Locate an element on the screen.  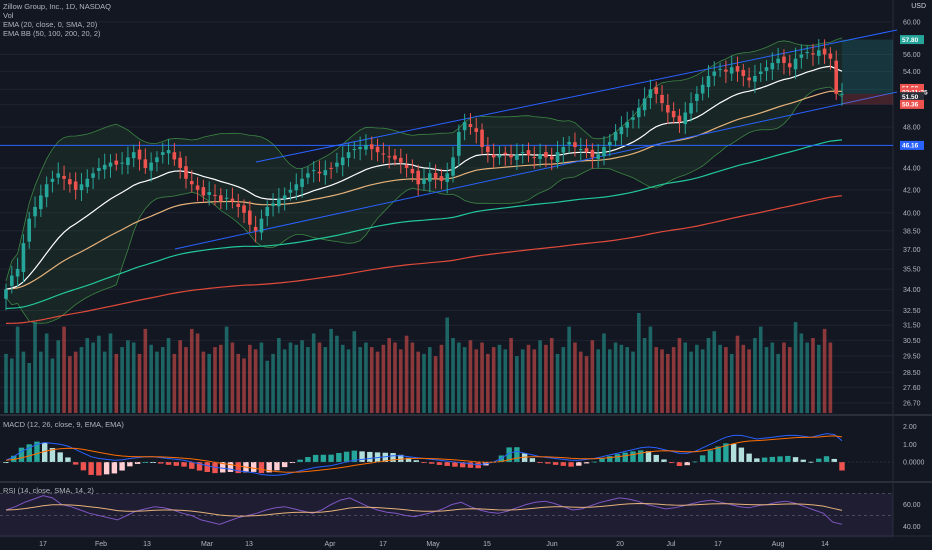
volume-label: Vol is located at coordinates (8, 15).